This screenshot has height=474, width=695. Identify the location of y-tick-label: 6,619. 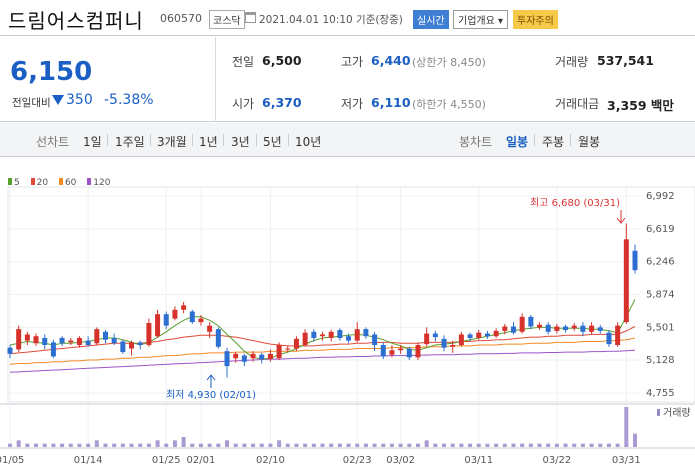
(660, 229).